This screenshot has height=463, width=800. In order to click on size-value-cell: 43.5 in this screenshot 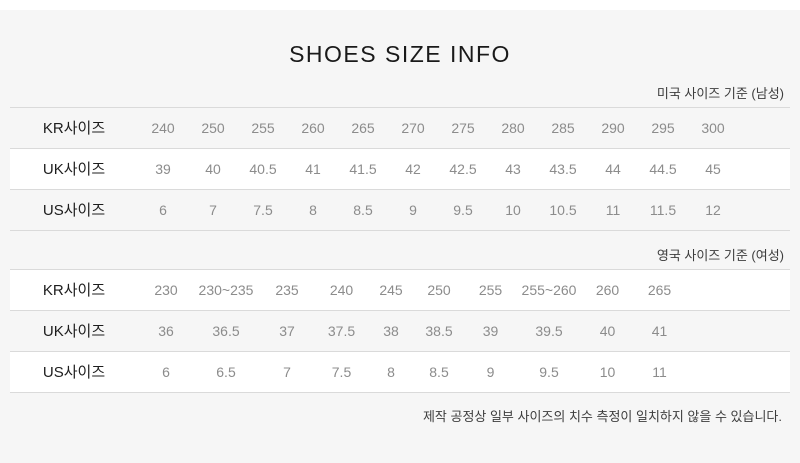, I will do `click(563, 168)`.